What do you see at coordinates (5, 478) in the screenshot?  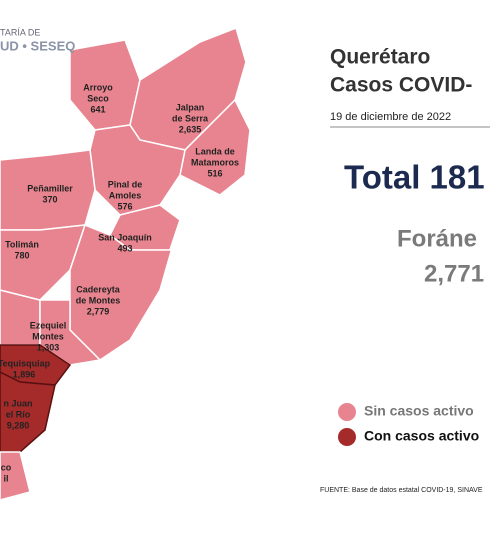 I see `municipality-name: il` at bounding box center [5, 478].